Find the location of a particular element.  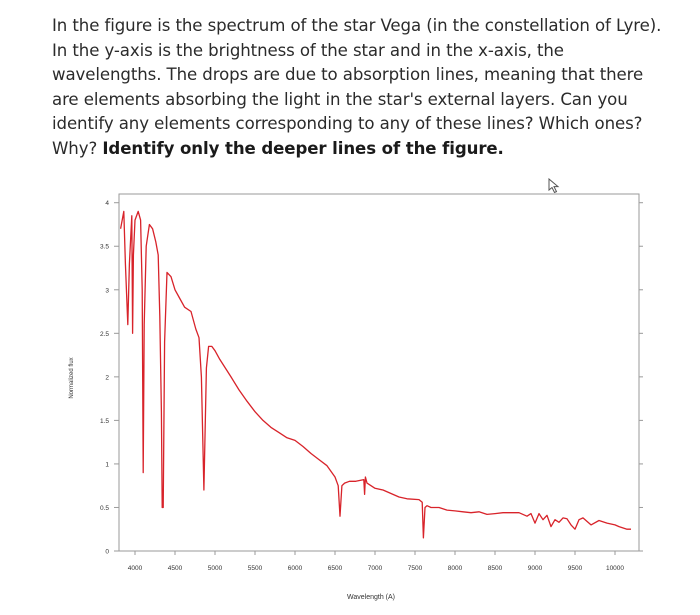

x-tick-label: 10000 is located at coordinates (615, 568).